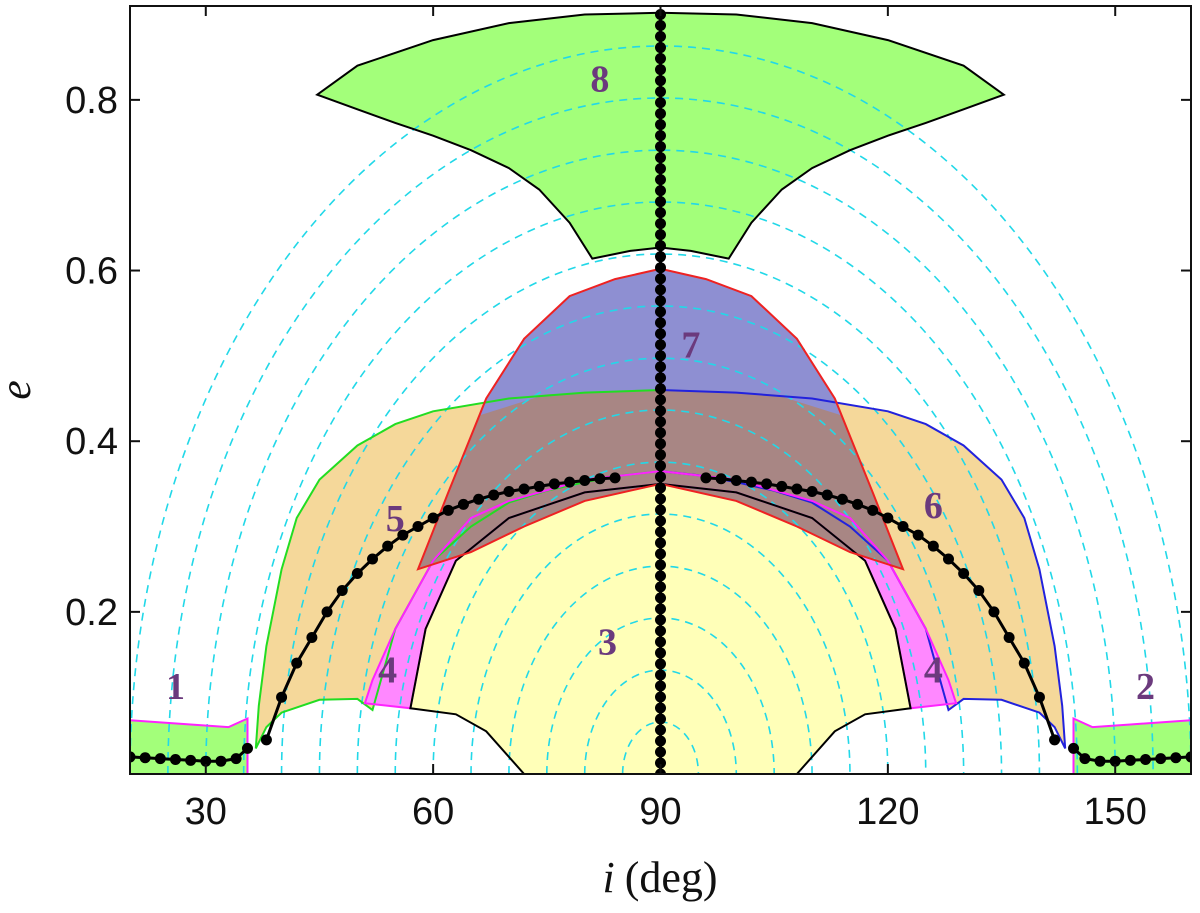 This screenshot has width=1200, height=913. Describe the element at coordinates (671, 877) in the screenshot. I see `x-axis-unit: (deg)` at that location.